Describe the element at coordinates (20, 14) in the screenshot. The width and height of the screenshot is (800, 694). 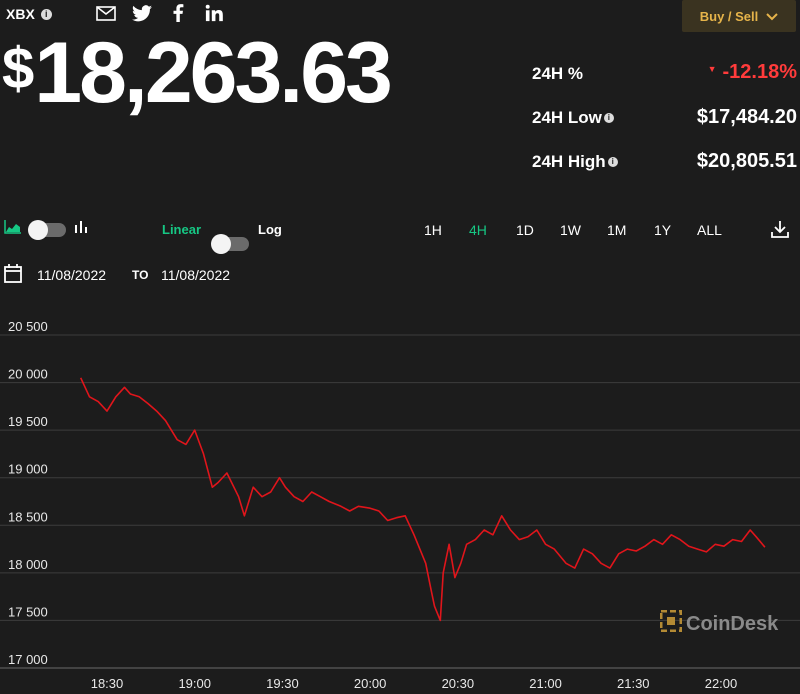
I see `ticker-symbol: XBX` at that location.